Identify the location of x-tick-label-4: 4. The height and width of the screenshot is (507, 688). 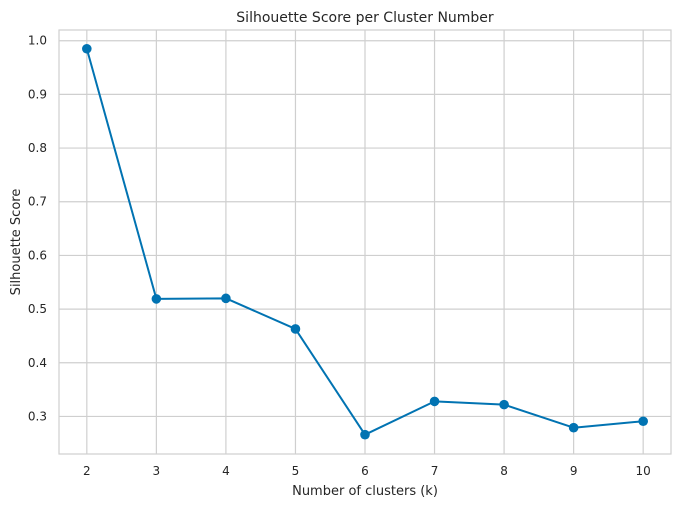
(226, 471).